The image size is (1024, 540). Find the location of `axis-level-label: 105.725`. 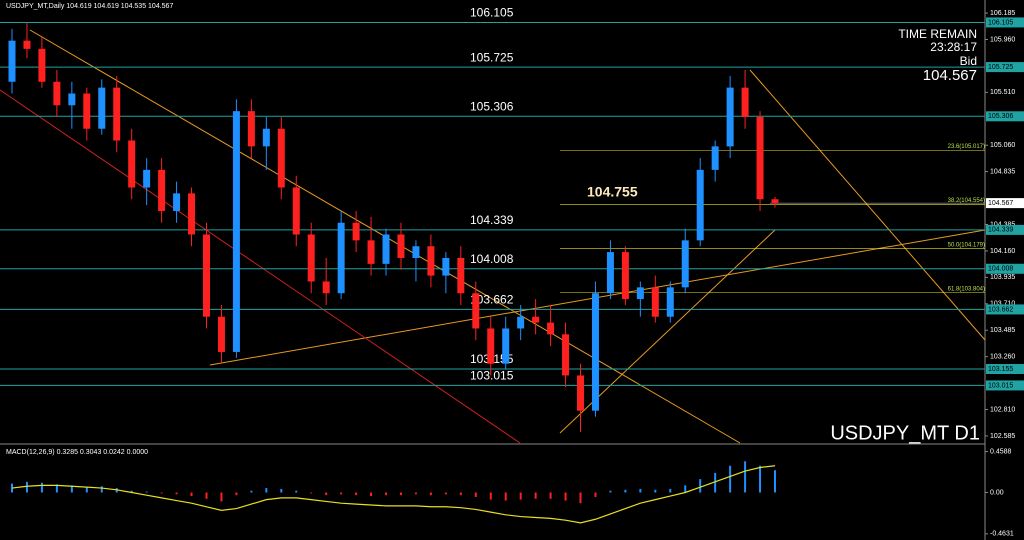

axis-level-label: 105.725 is located at coordinates (1000, 67).